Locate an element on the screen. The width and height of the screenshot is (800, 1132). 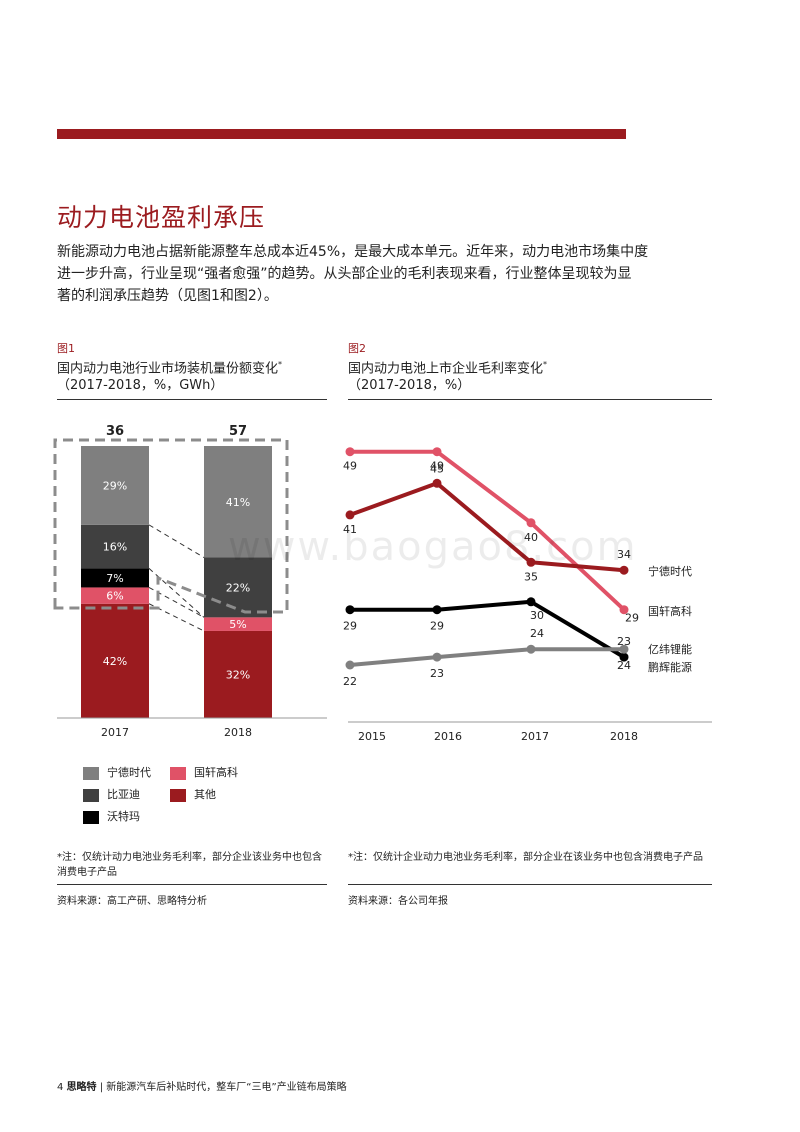
data-label: 23 is located at coordinates (624, 641).